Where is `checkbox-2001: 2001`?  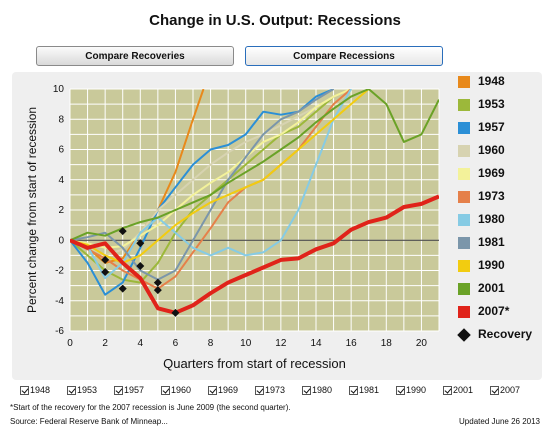 checkbox-2001: 2001 is located at coordinates (458, 390).